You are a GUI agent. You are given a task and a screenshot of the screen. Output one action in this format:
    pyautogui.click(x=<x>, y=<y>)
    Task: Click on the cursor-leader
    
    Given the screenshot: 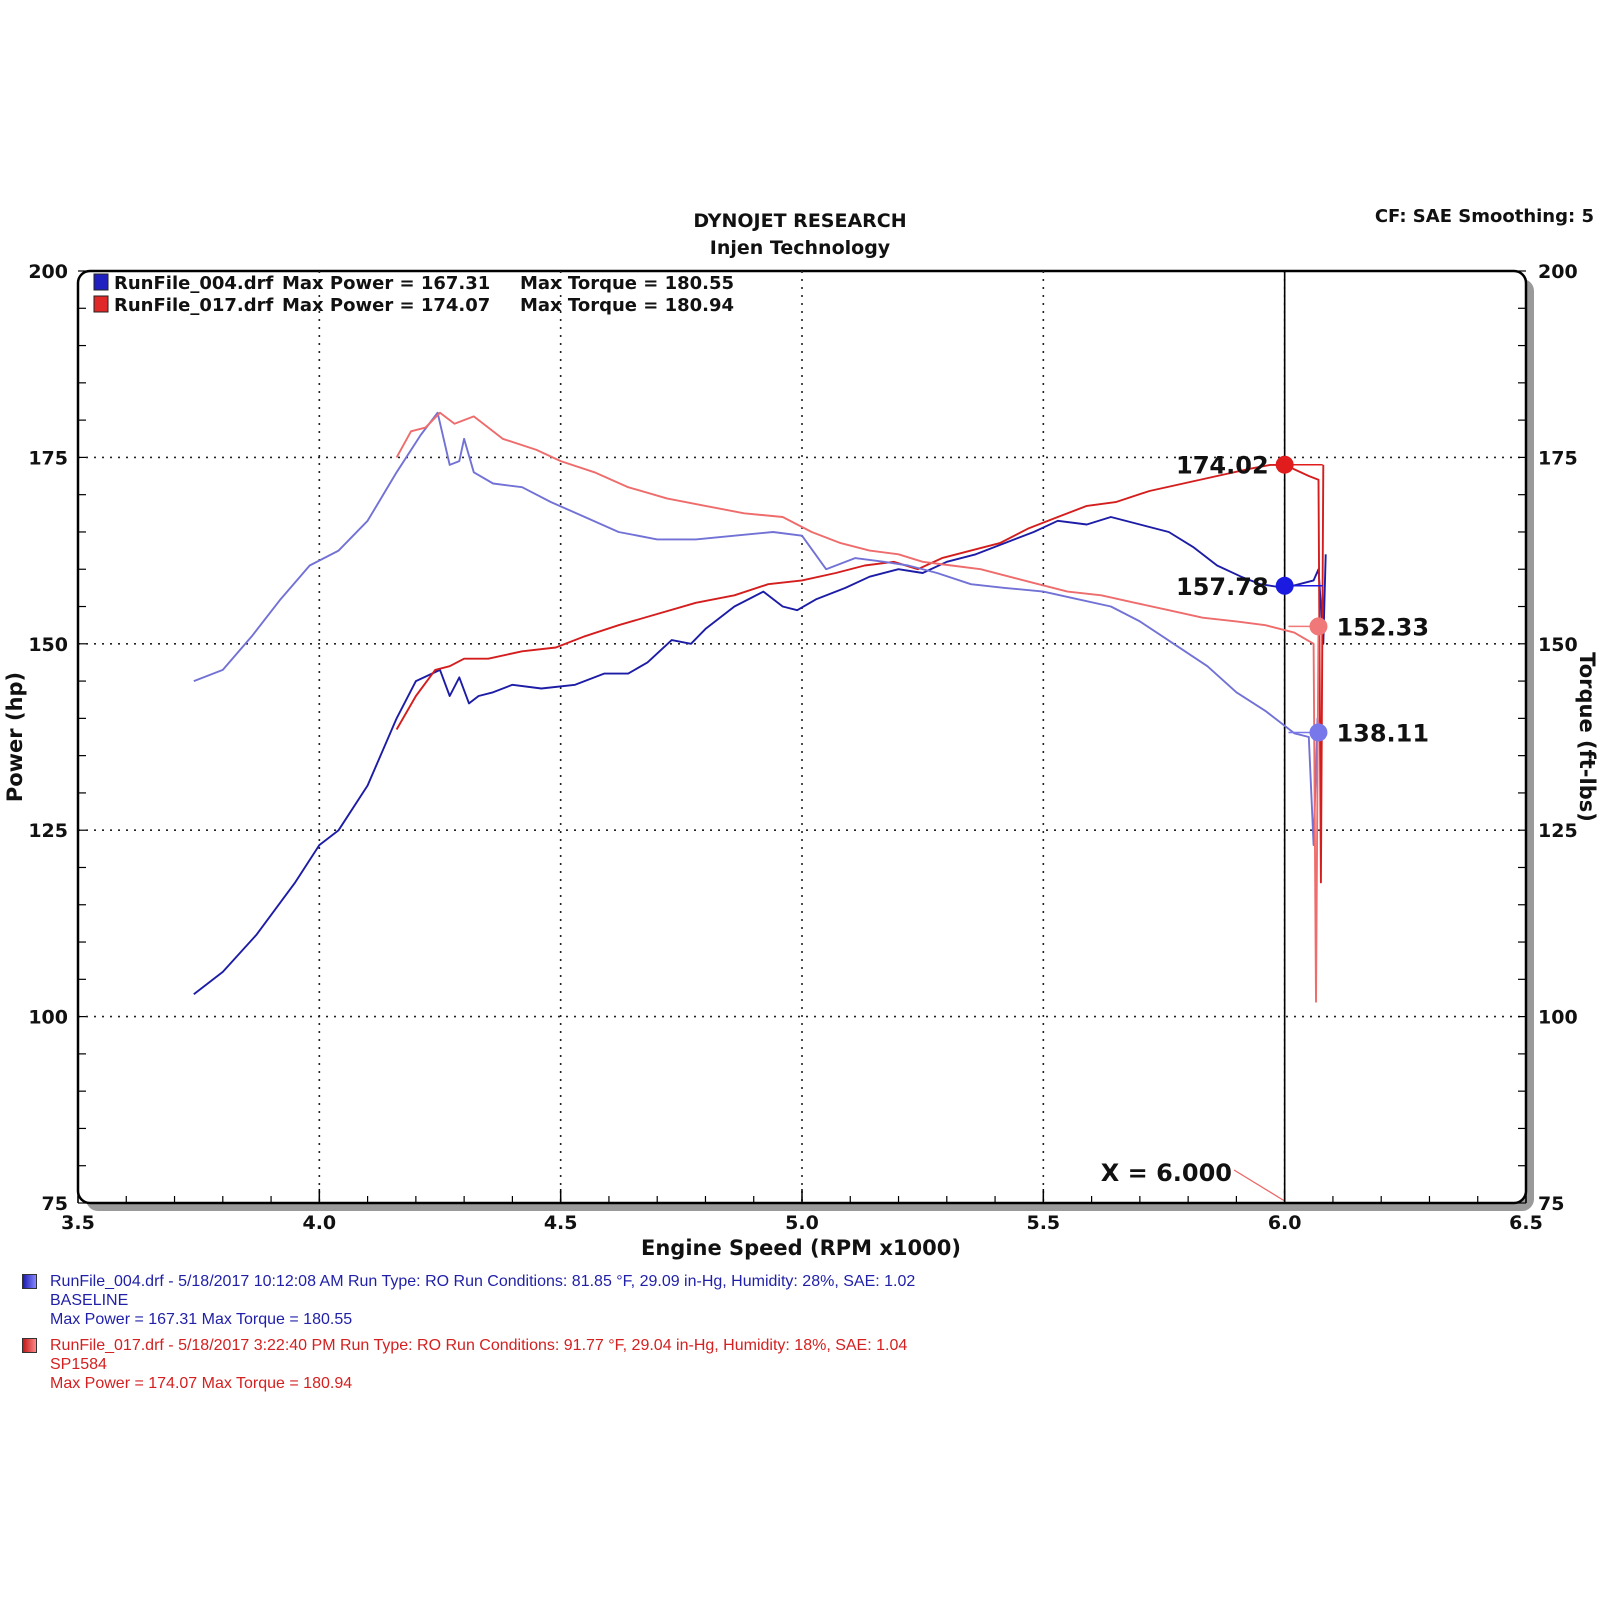 What is the action you would take?
    pyautogui.click(x=1259, y=1185)
    